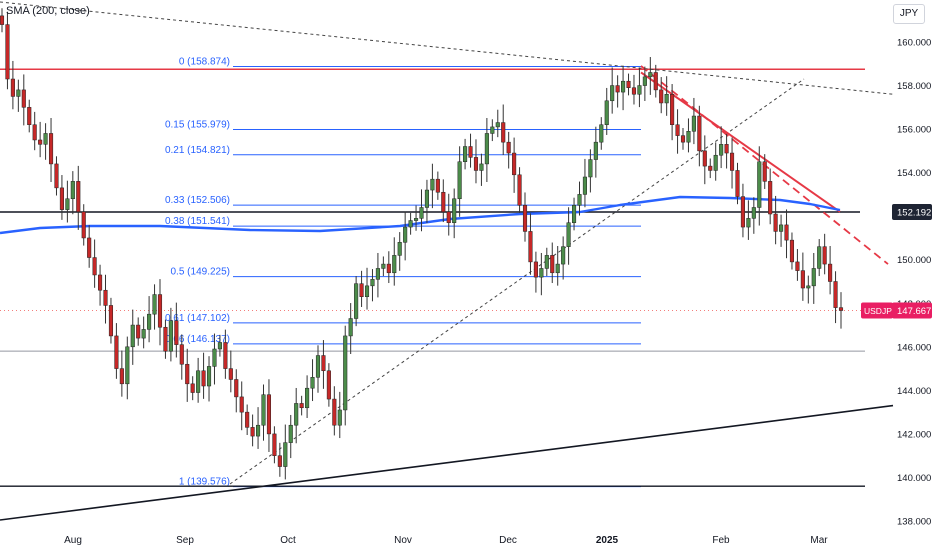  Describe the element at coordinates (446, 540) in the screenshot. I see `time-axis: Aug Sep Oct Nov Dec 2025 Feb Mar` at that location.